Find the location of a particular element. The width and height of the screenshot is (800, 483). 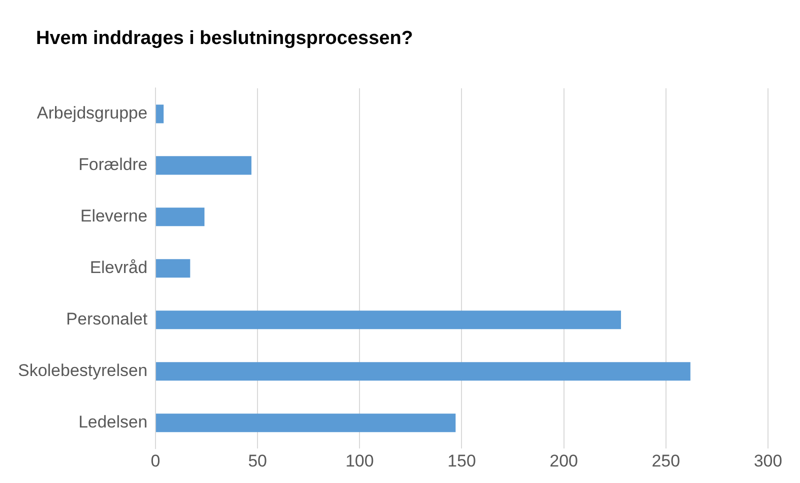

y-tick-label: Skolebestyrelsen is located at coordinates (83, 370).